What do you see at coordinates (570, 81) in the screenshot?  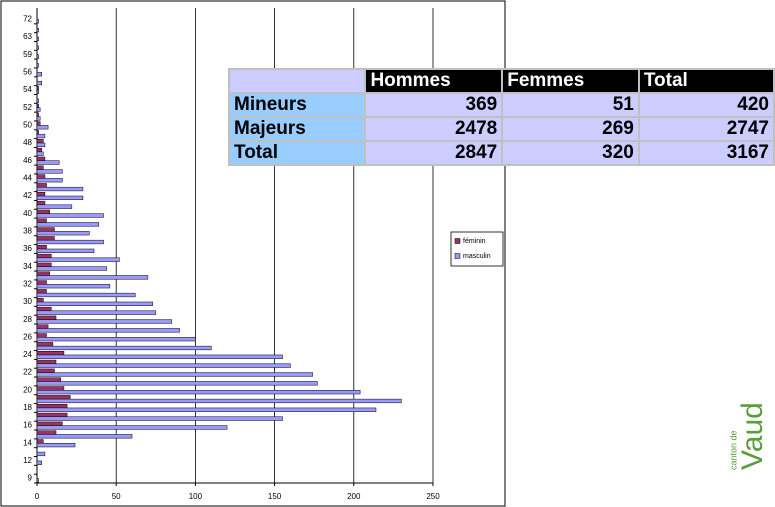 I see `header-cell: Femmes` at bounding box center [570, 81].